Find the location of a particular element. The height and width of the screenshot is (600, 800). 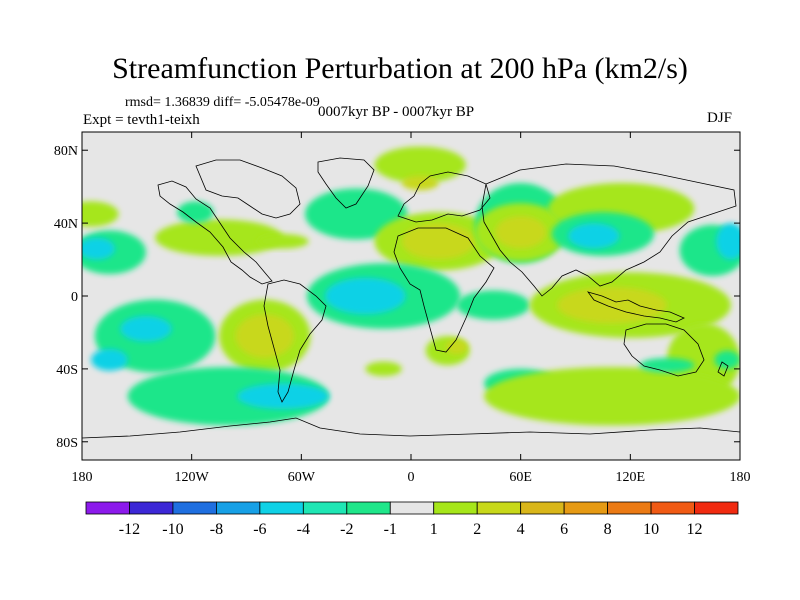

colorbar-label-8: 2 is located at coordinates (477, 529).